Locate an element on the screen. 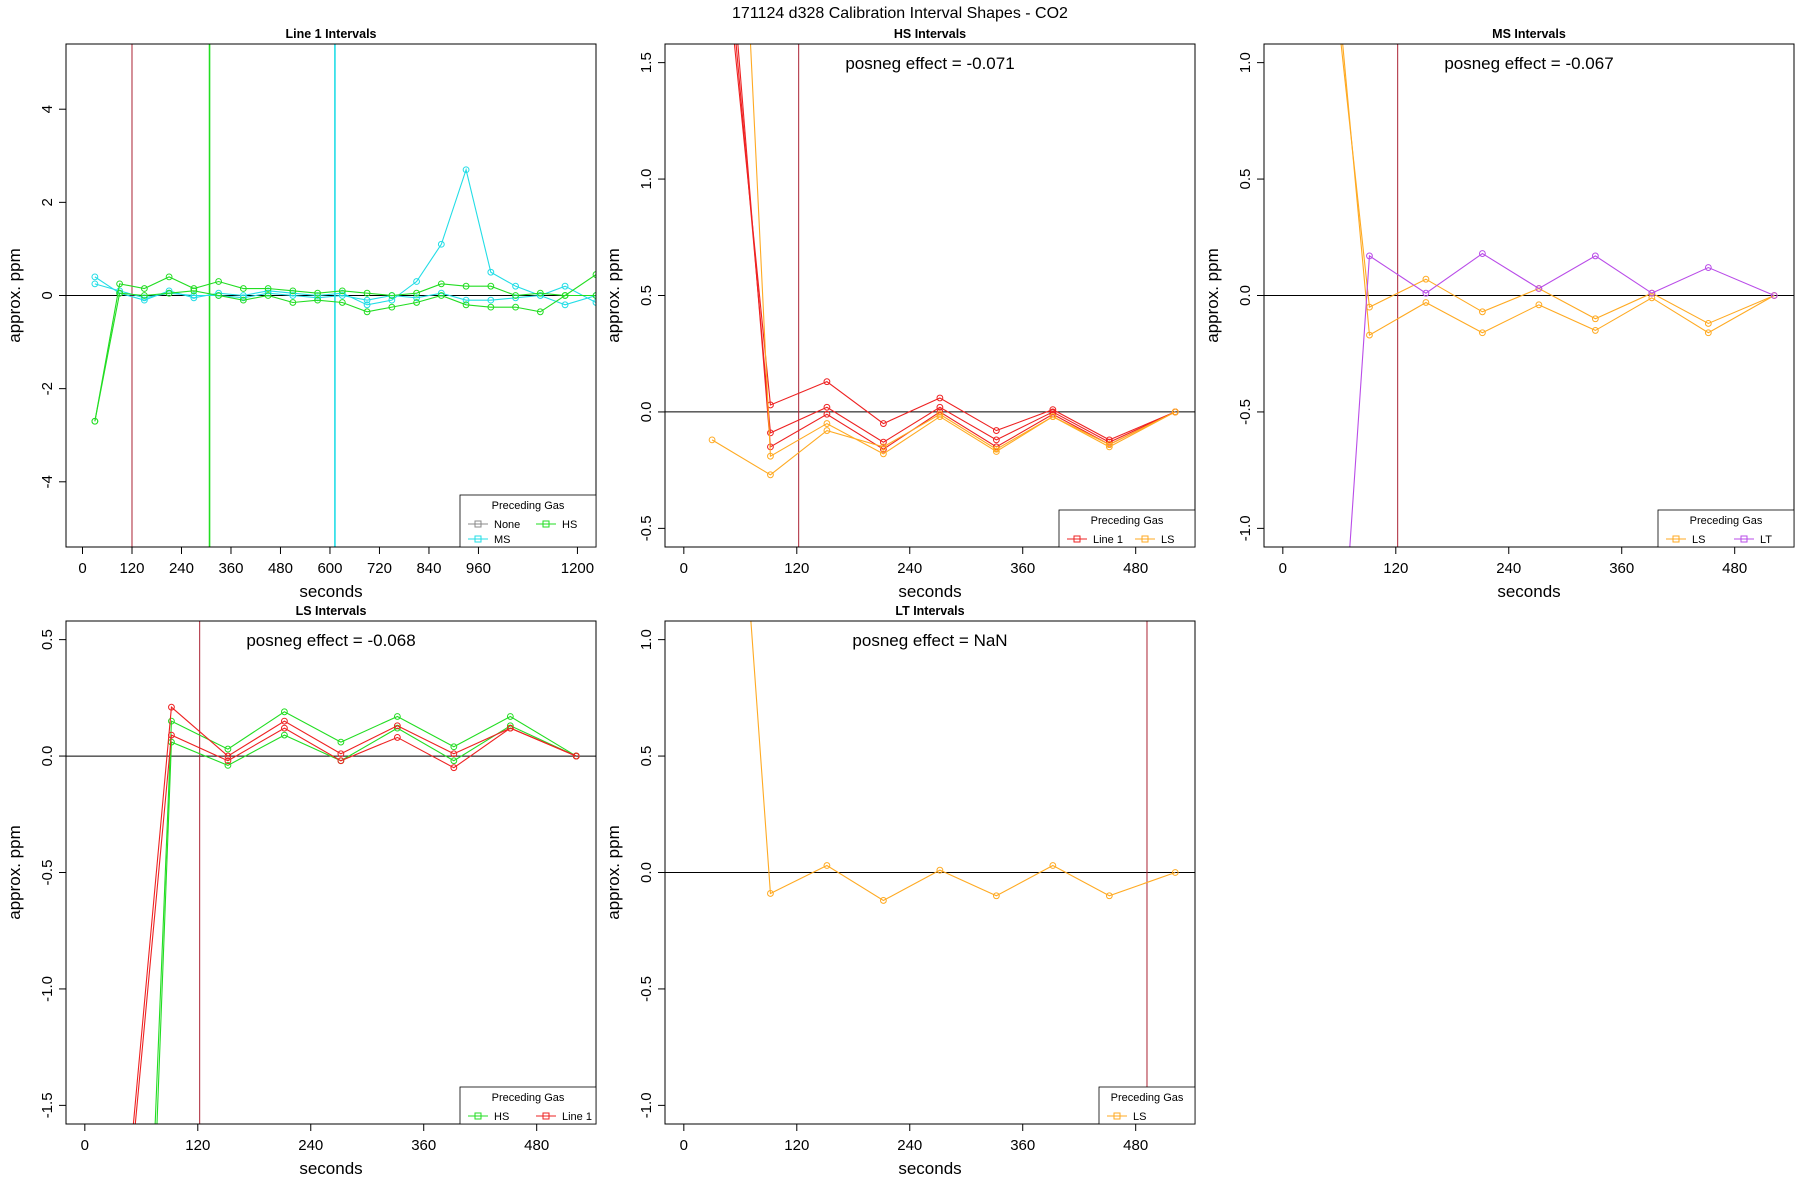 The width and height of the screenshot is (1800, 1200). legend-entry: HS is located at coordinates (501, 1117).